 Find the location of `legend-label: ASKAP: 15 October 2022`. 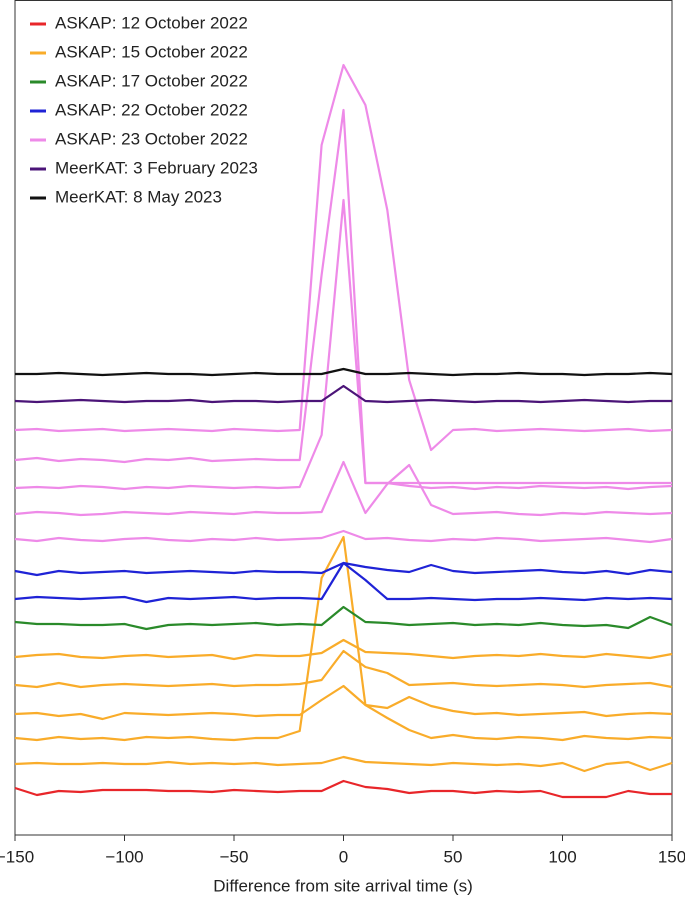

legend-label: ASKAP: 15 October 2022 is located at coordinates (151, 51).